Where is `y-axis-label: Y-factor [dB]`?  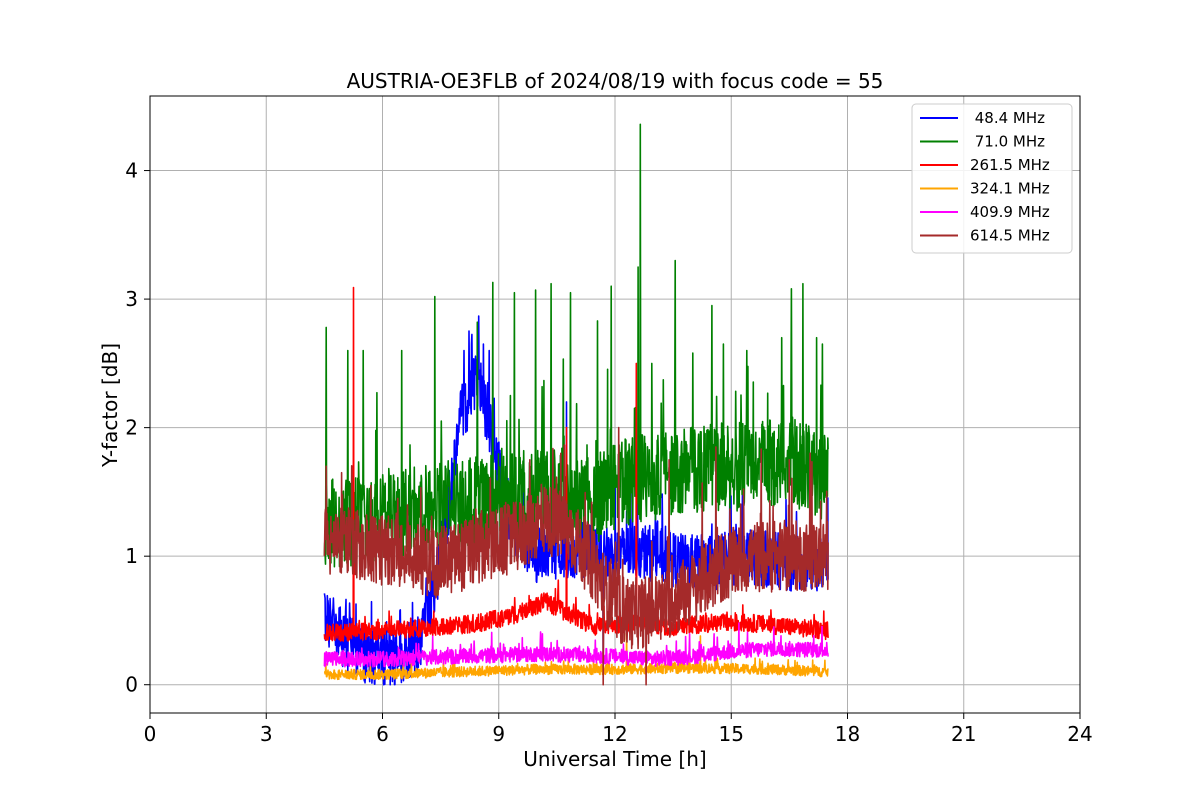
y-axis-label: Y-factor [dB] is located at coordinates (110, 405).